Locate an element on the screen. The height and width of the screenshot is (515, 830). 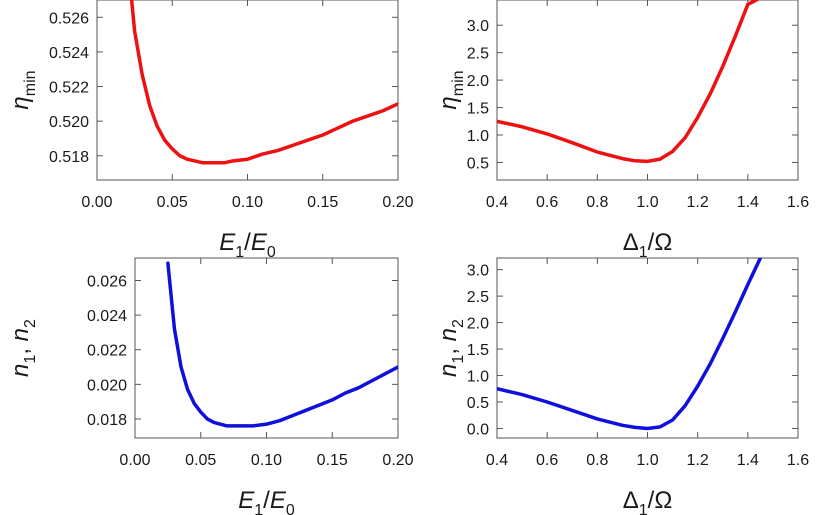
y-tick-label: 0.526 is located at coordinates (69, 18).